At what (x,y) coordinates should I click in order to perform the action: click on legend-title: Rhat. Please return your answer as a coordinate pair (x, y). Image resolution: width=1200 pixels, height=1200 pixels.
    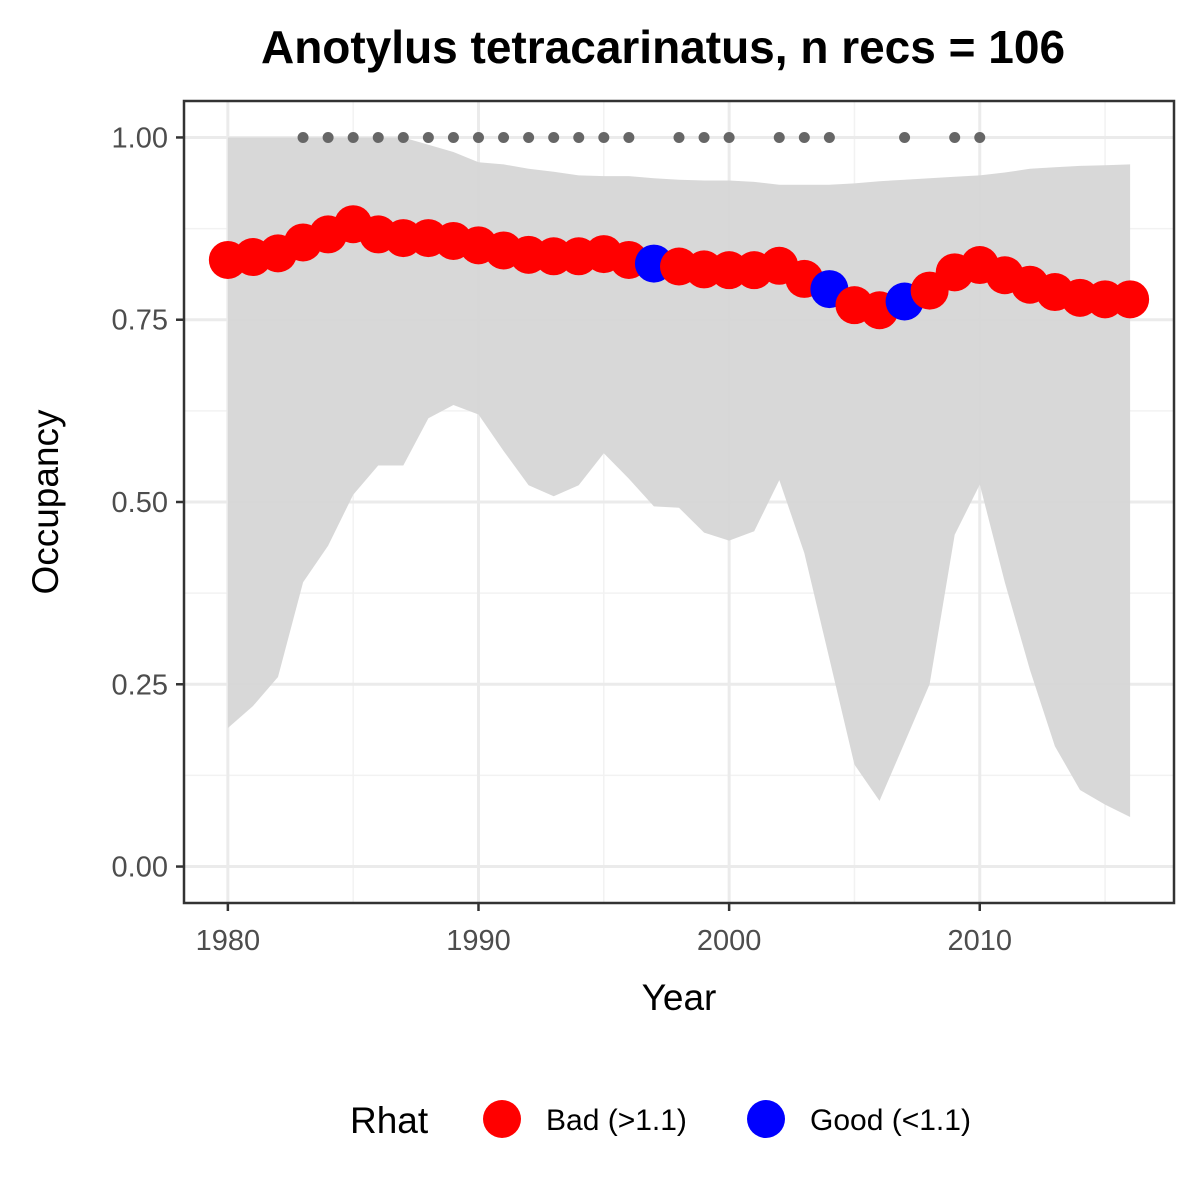
    Looking at the image, I should click on (389, 1120).